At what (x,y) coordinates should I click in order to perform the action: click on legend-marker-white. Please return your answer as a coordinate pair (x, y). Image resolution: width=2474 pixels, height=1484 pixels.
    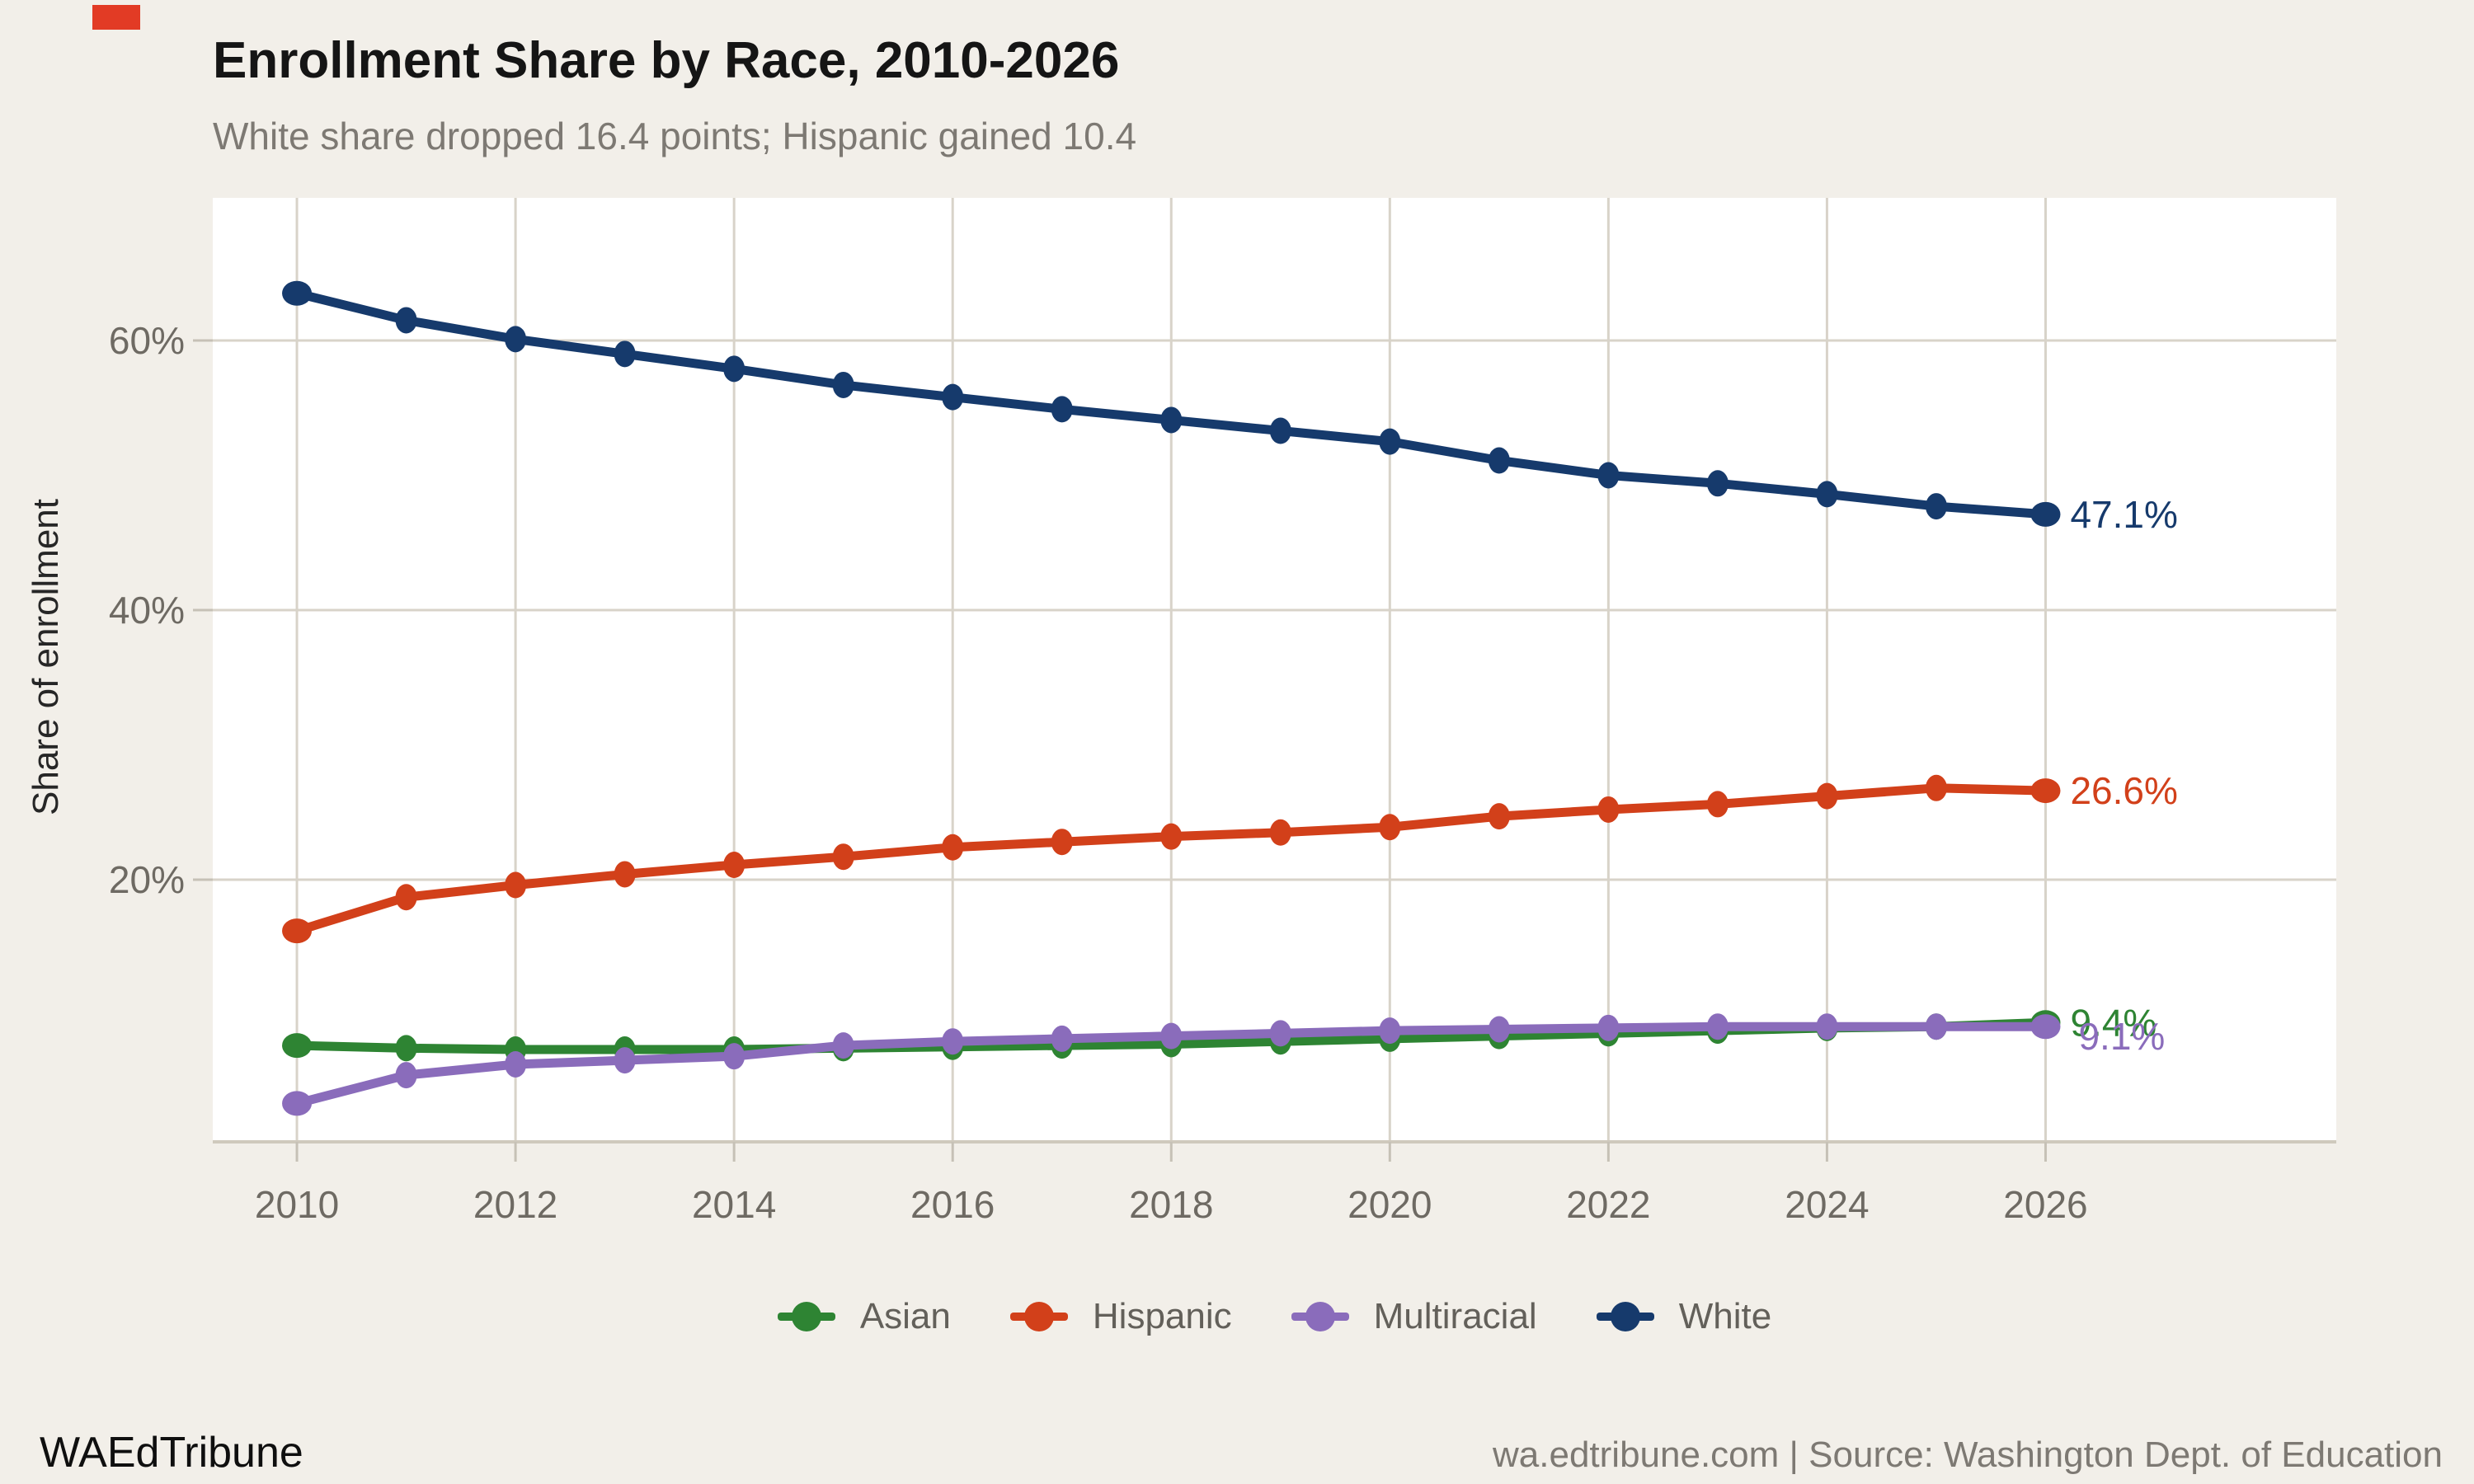
    Looking at the image, I should click on (1625, 1316).